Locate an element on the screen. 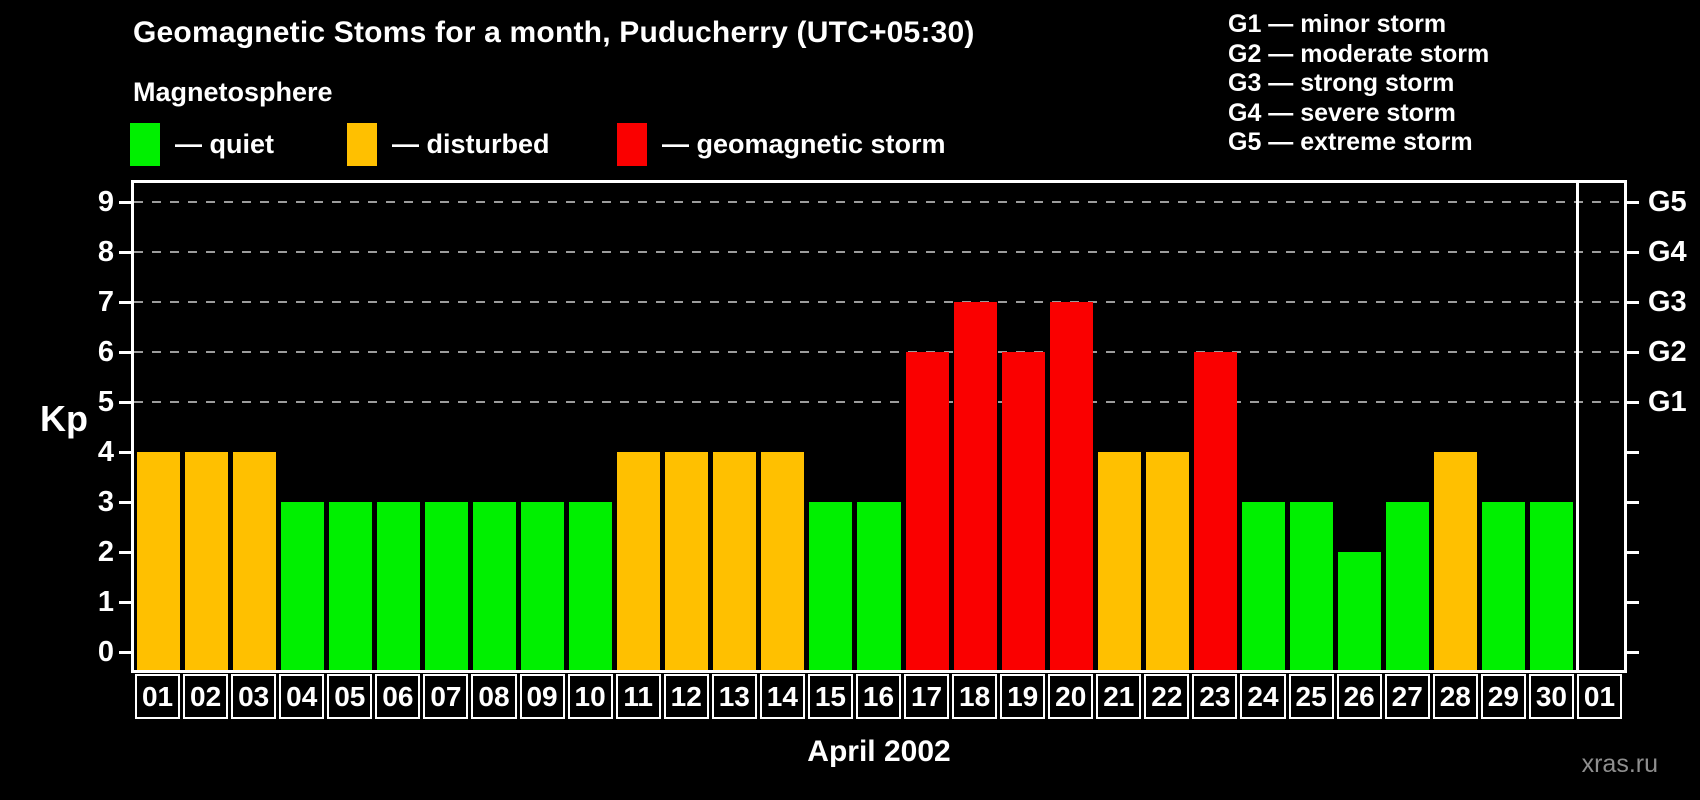  g-scale-legend-line-g3: G3 — strong storm is located at coordinates (1341, 83).